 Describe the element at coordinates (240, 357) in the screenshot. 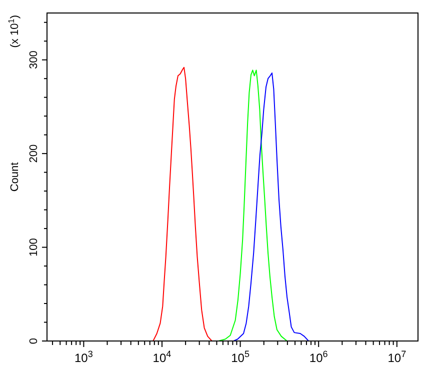

I see `x-tick-label: 10$^{5}$` at that location.